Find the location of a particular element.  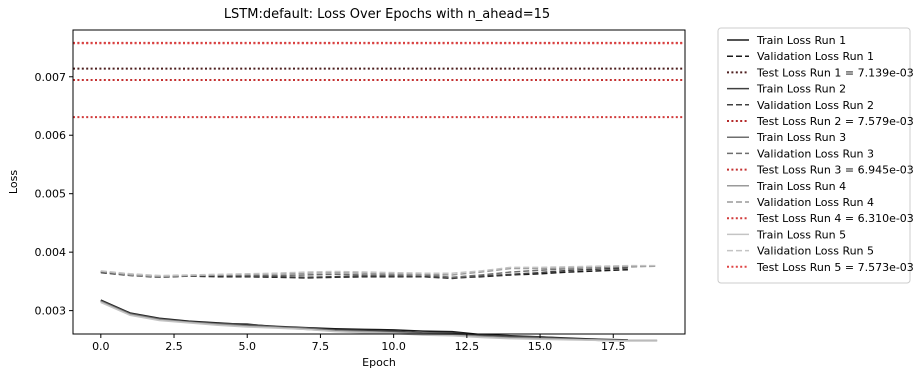

legend-label: Validation Loss Run 5 is located at coordinates (815, 251).